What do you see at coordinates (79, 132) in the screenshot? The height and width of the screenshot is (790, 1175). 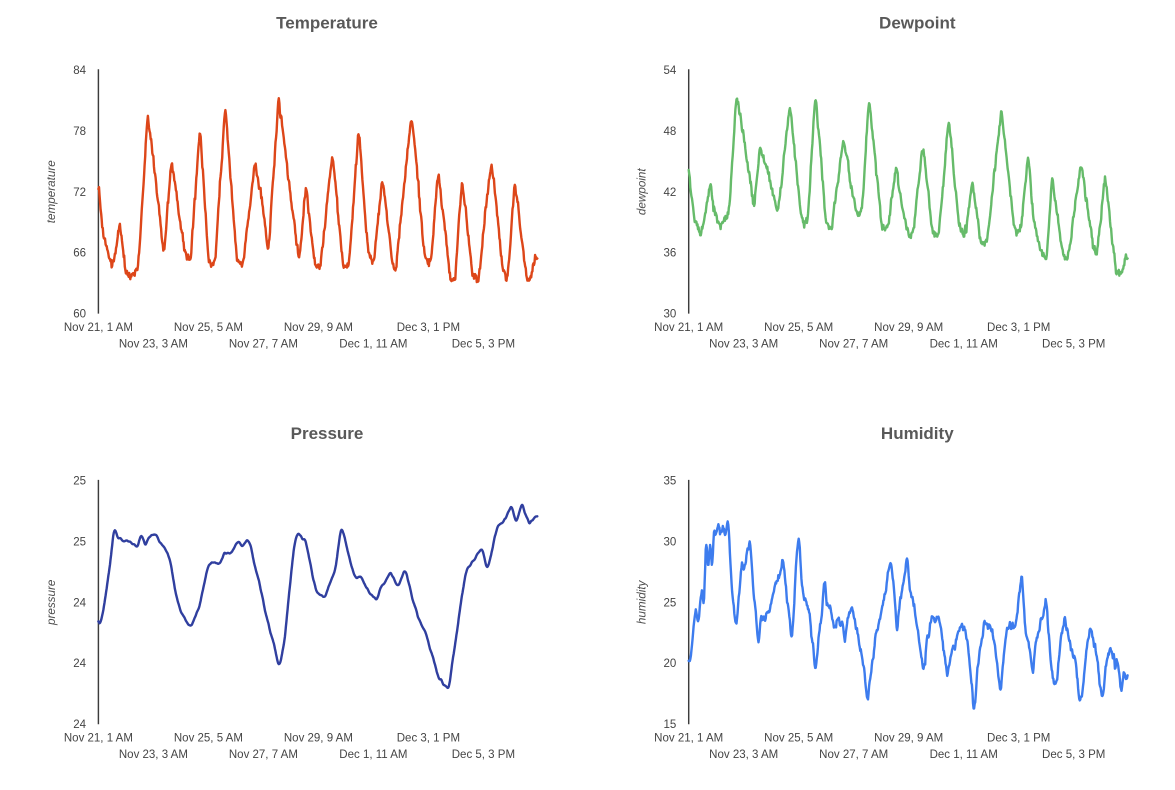 I see `svg-text: 78` at bounding box center [79, 132].